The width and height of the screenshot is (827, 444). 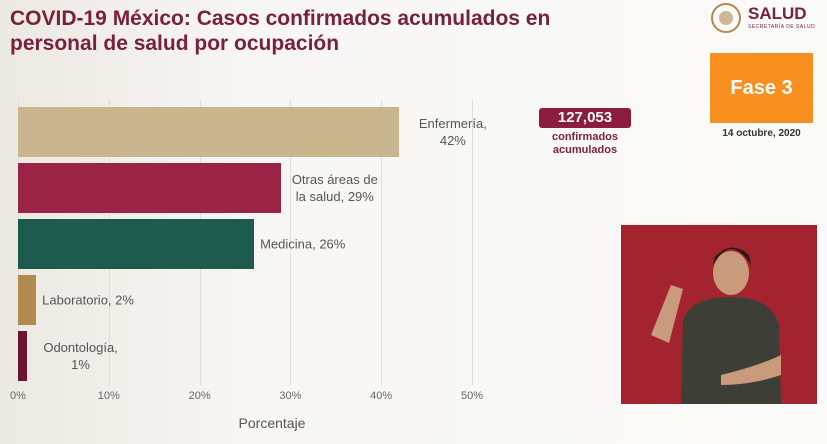 What do you see at coordinates (472, 396) in the screenshot?
I see `x-tick-label: 50%` at bounding box center [472, 396].